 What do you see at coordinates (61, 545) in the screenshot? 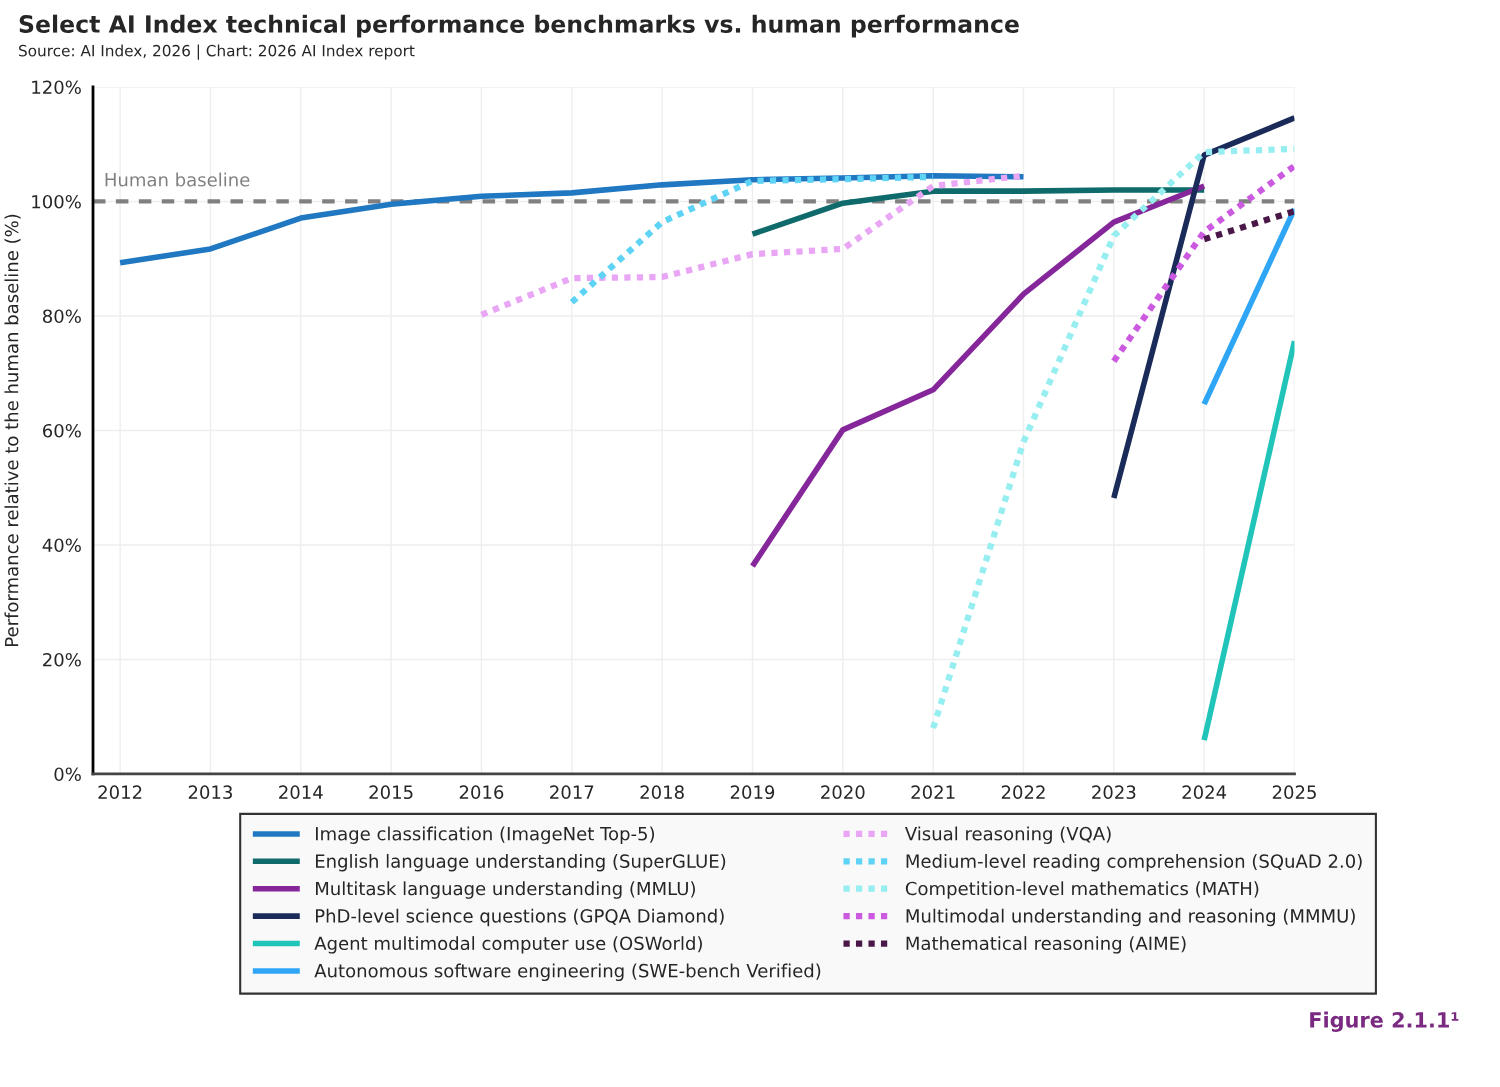
I see `y-tick-label: 40%` at bounding box center [61, 545].